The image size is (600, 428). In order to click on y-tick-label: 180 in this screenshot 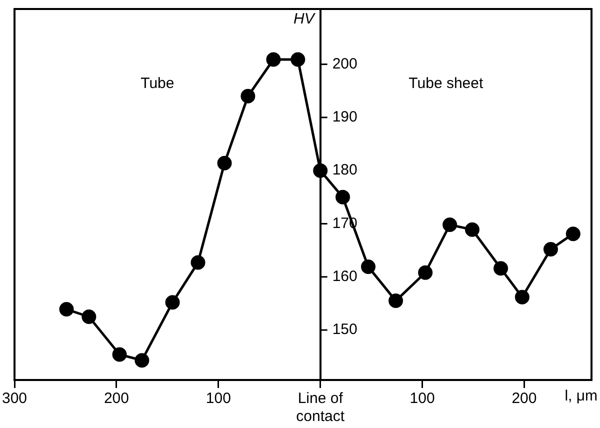, I will do `click(345, 170)`.